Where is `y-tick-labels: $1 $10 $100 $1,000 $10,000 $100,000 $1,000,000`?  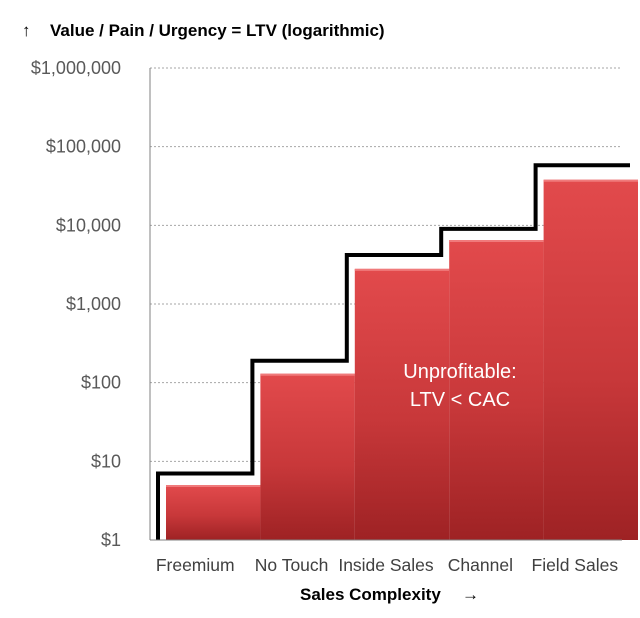
y-tick-labels: $1 $10 $100 $1,000 $10,000 $100,000 $1,000,000 is located at coordinates (76, 304).